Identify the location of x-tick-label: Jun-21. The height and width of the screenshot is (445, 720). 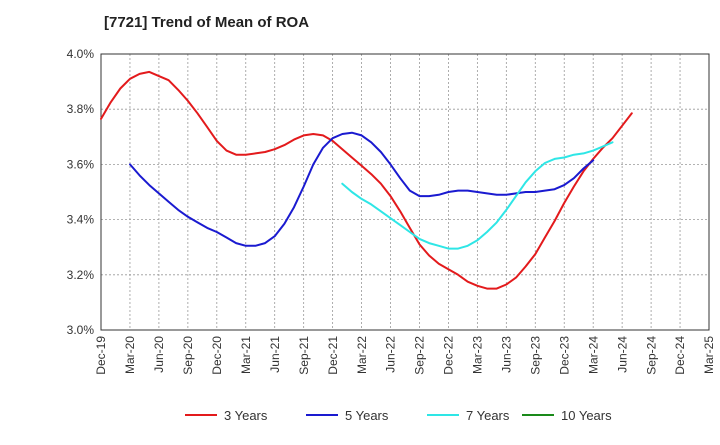
(275, 354).